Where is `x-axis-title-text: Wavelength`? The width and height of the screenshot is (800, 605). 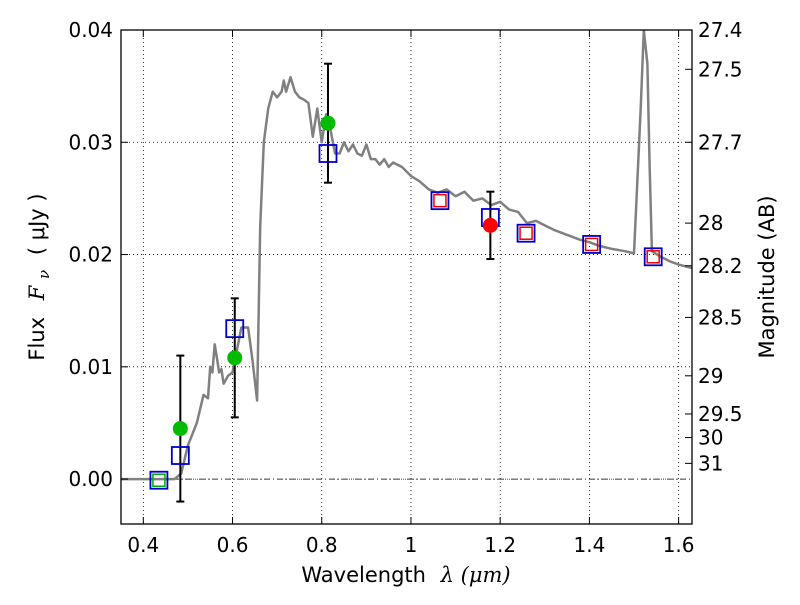 x-axis-title-text: Wavelength is located at coordinates (363, 575).